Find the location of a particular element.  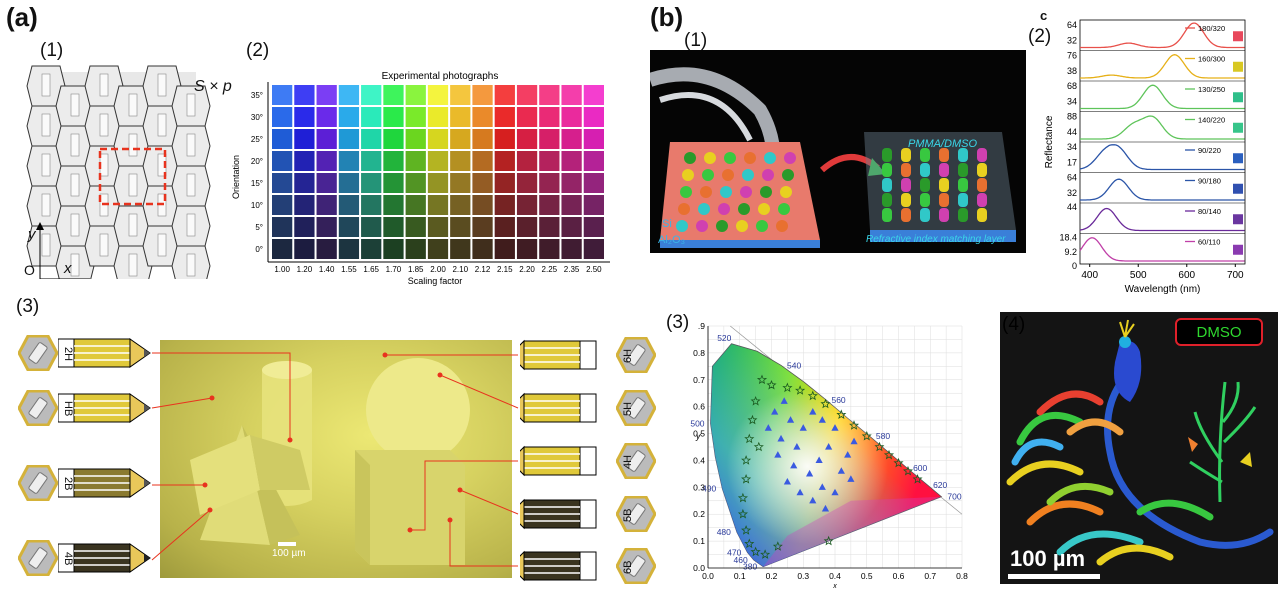

locus-label: 600 is located at coordinates (920, 468).